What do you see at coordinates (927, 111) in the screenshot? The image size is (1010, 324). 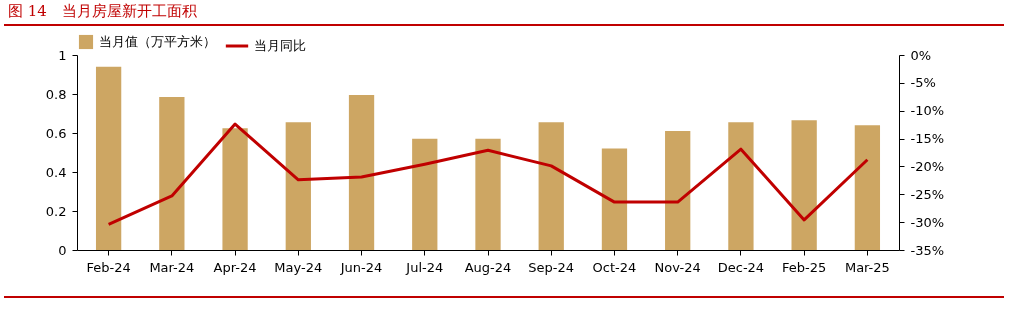 I see `y2-tick-label: -10%` at bounding box center [927, 111].